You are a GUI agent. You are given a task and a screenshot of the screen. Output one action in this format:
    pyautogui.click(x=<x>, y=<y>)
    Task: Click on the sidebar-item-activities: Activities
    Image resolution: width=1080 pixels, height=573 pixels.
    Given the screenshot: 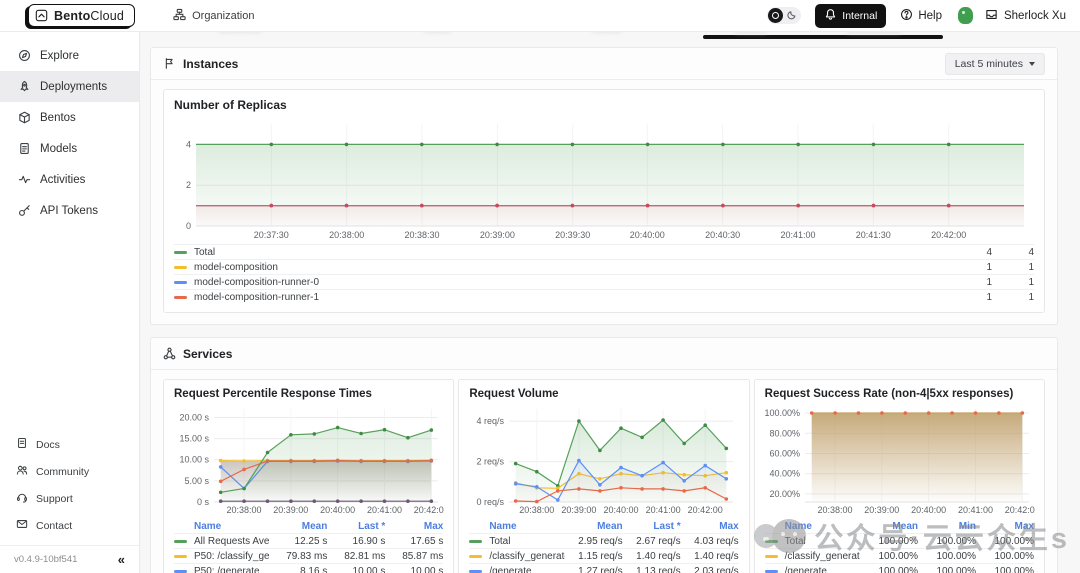 What is the action you would take?
    pyautogui.click(x=69, y=179)
    